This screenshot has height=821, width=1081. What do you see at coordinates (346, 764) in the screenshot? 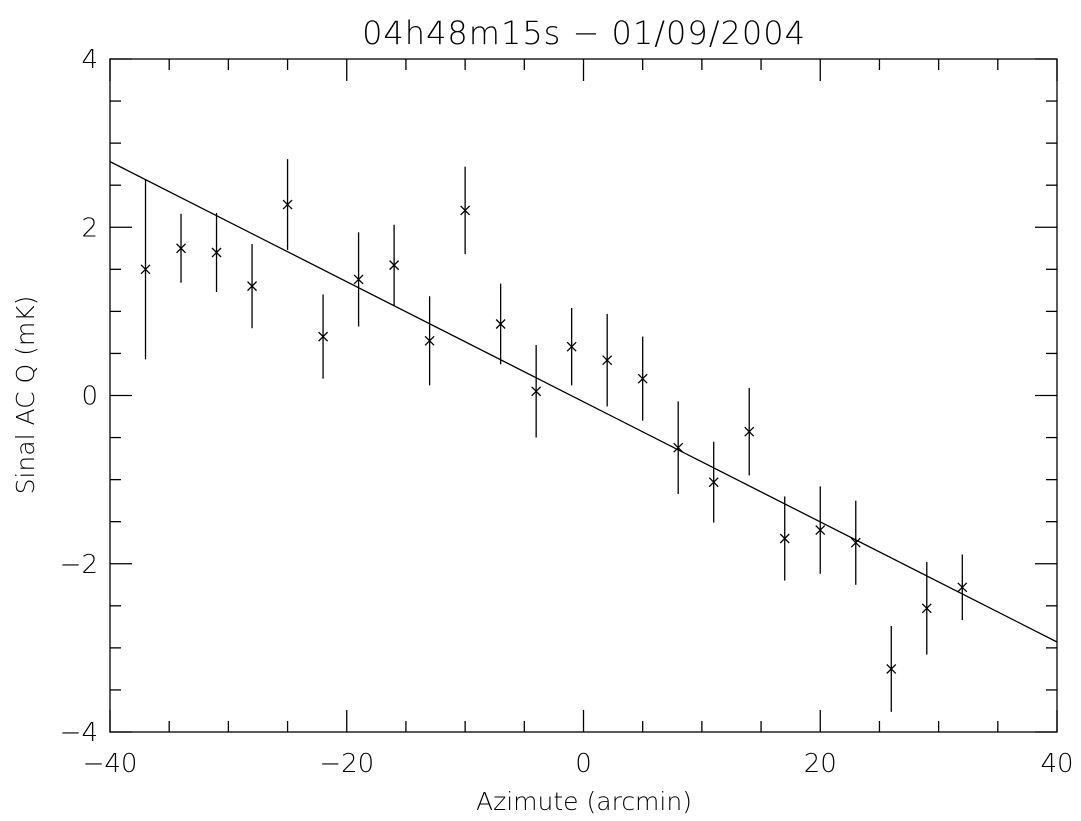
I see `x-tick-label: −20` at bounding box center [346, 764].